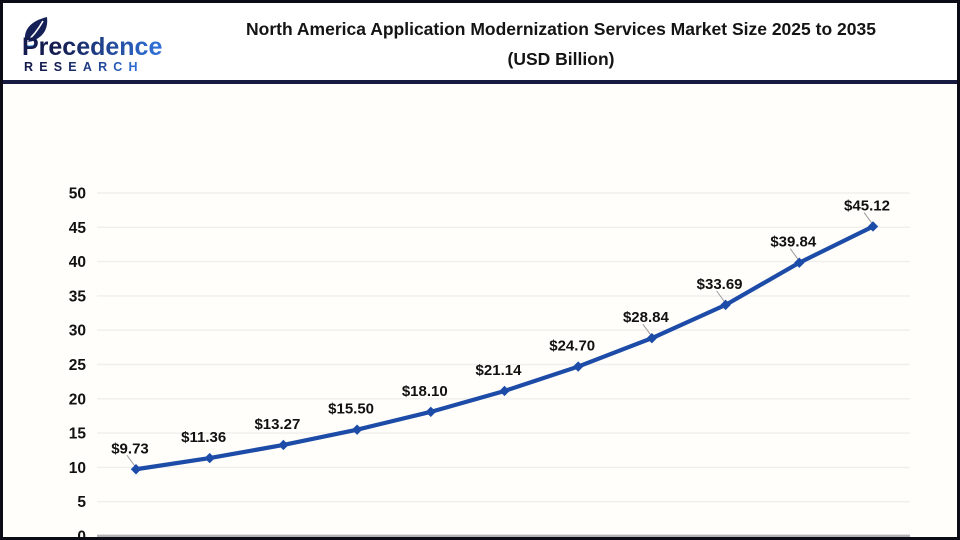 This screenshot has width=960, height=540. Describe the element at coordinates (793, 242) in the screenshot. I see `data-point-label: $39.84` at that location.